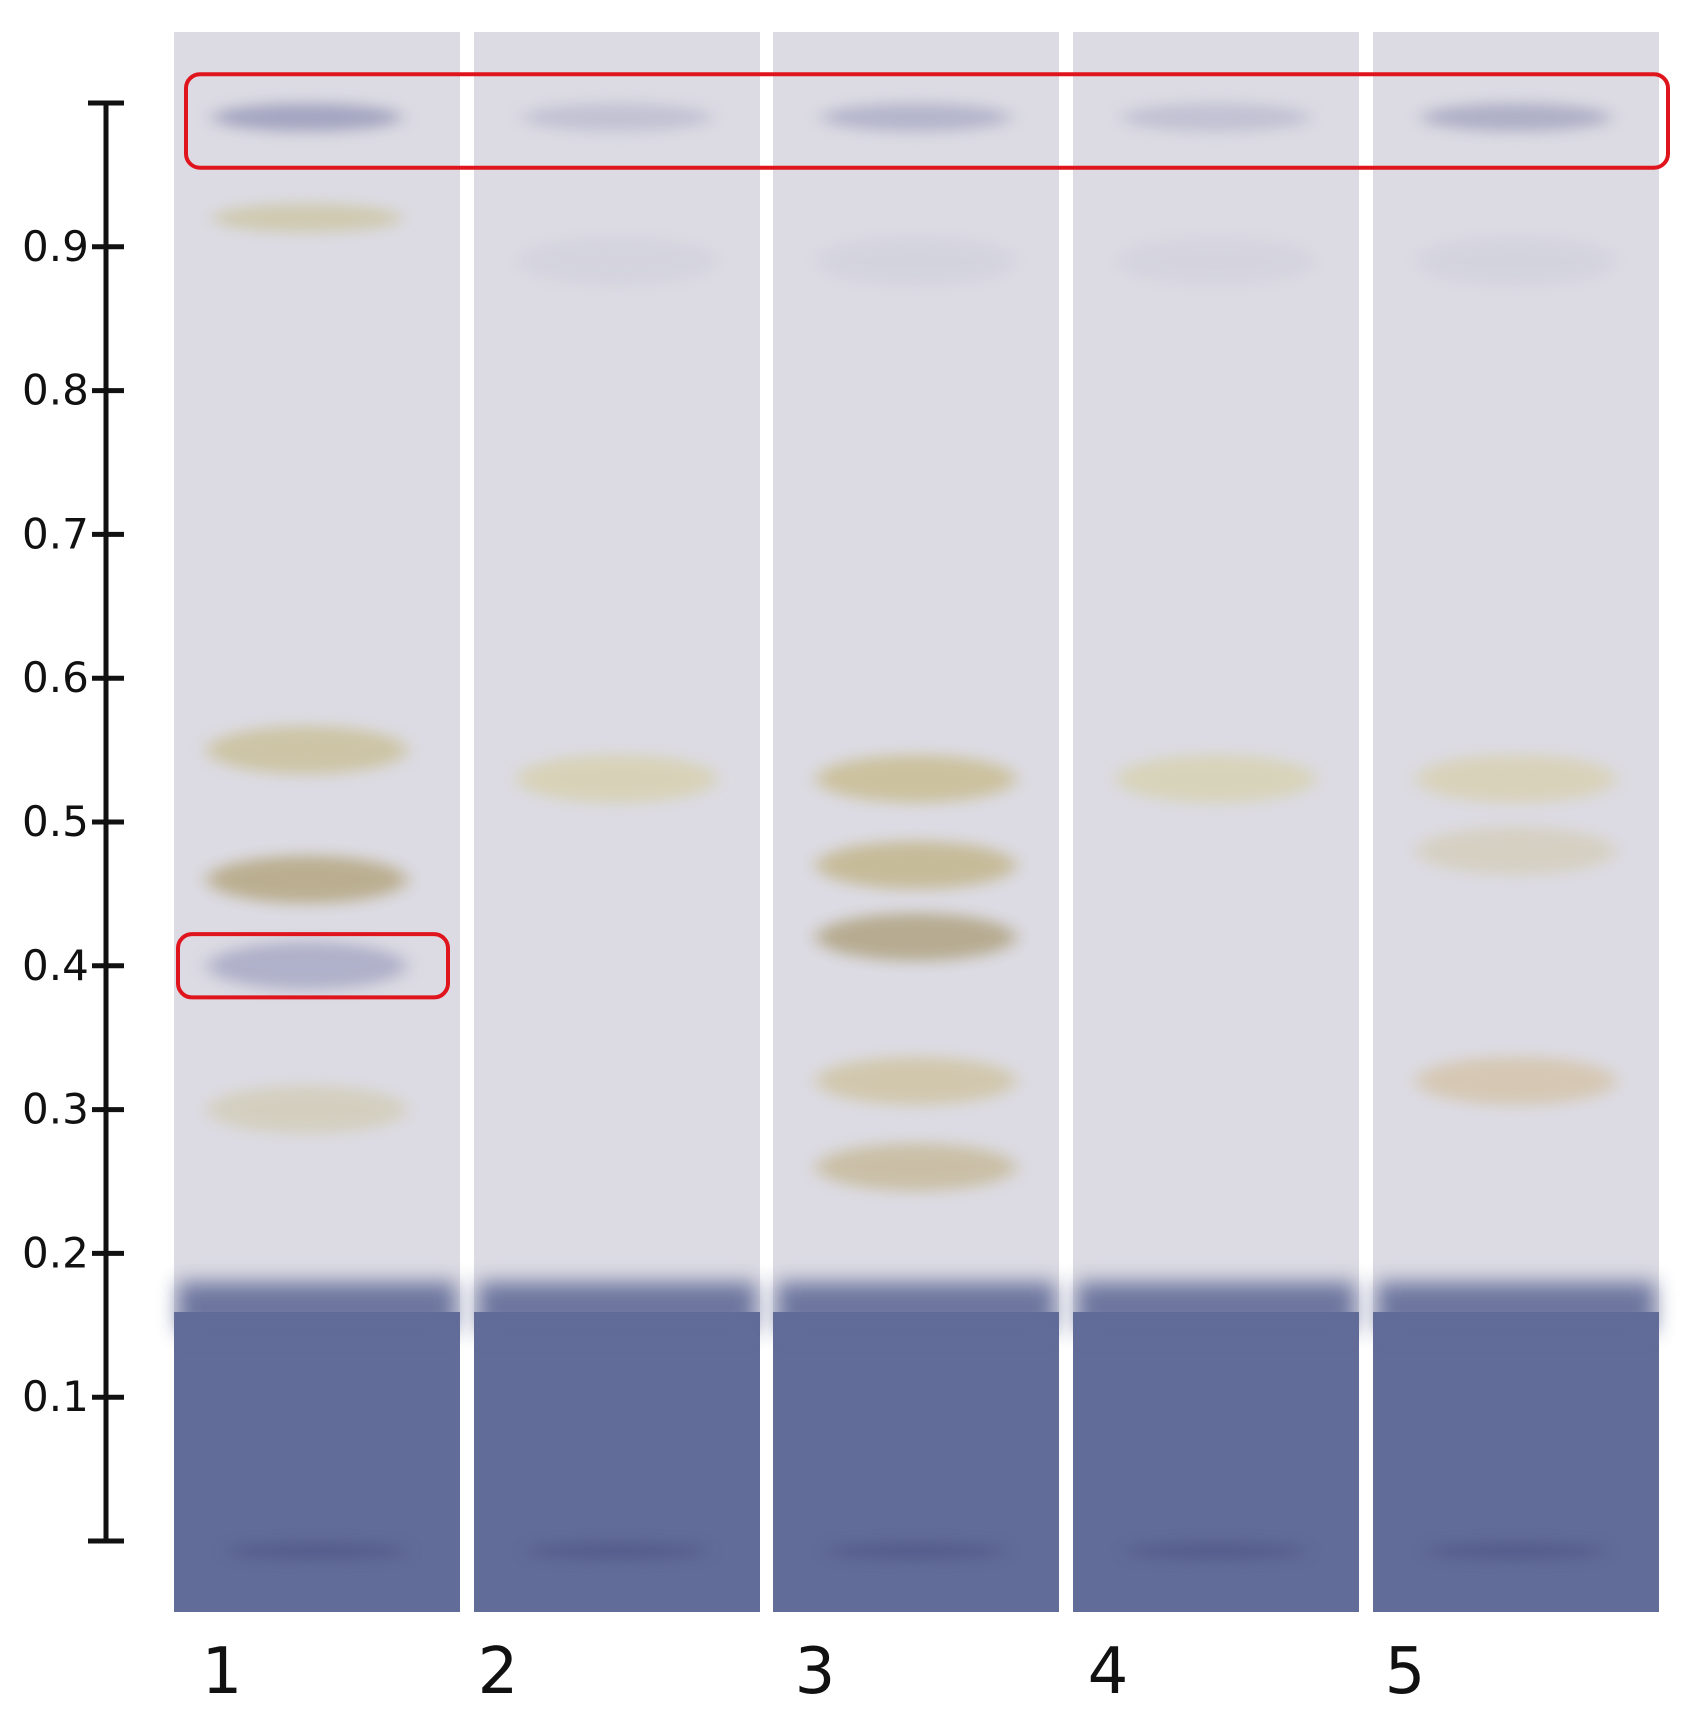  I want to click on rf-tick-label: 0.7, so click(55, 533).